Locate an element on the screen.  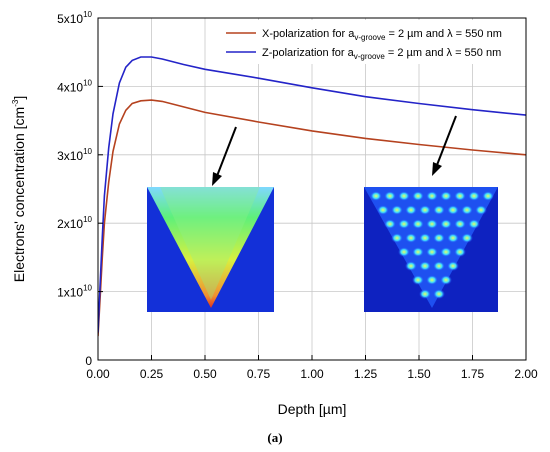
y-tick-label: 3x10¹⁰ is located at coordinates (74, 155).